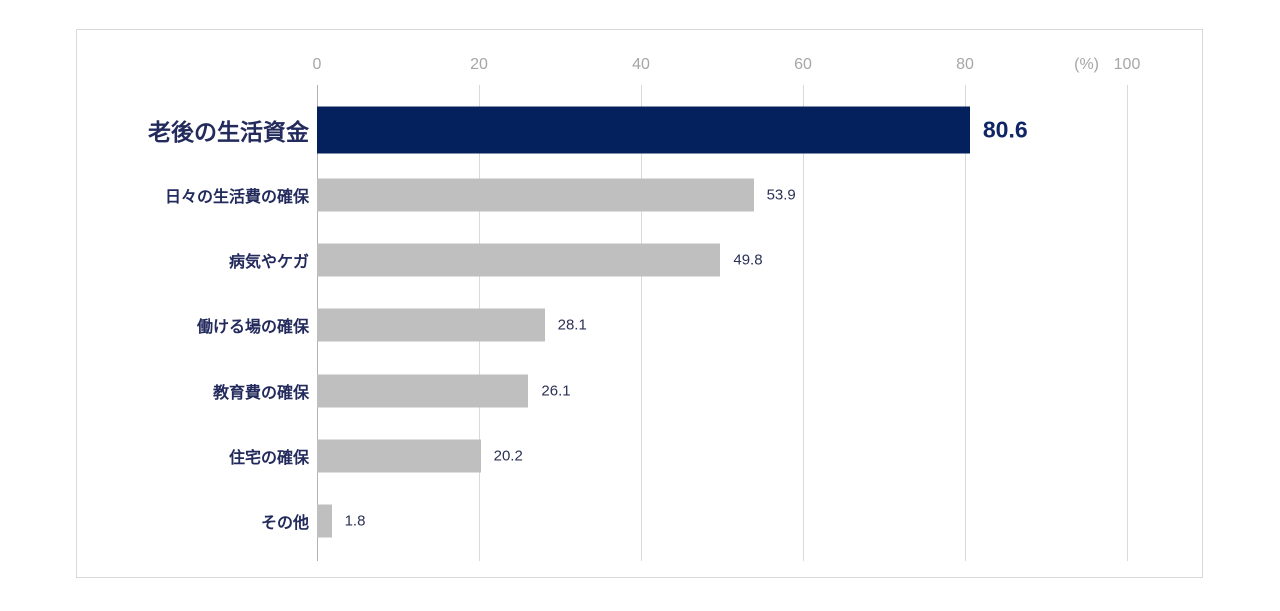 This screenshot has width=1280, height=611. Describe the element at coordinates (479, 64) in the screenshot. I see `x-axis-tick-label: 20` at that location.